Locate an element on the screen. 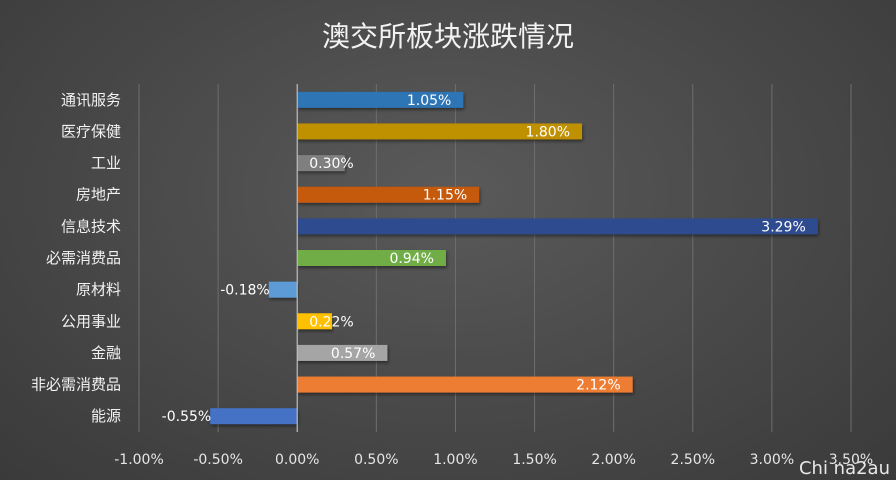 The height and width of the screenshot is (480, 896). category-label: 能源 is located at coordinates (106, 416).